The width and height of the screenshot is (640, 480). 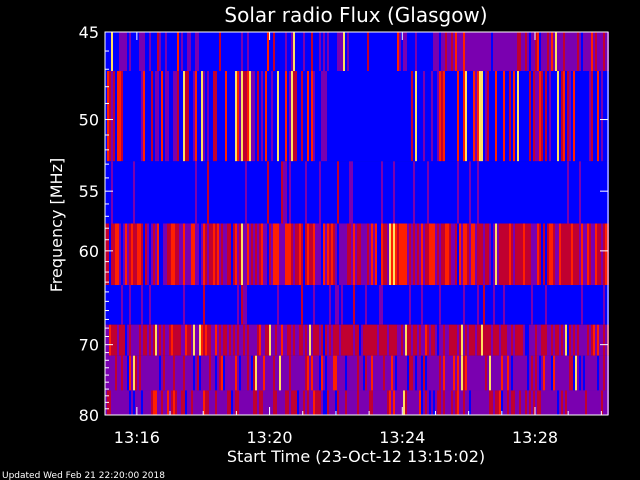 I want to click on y-tick-label: 60, so click(x=89, y=251).